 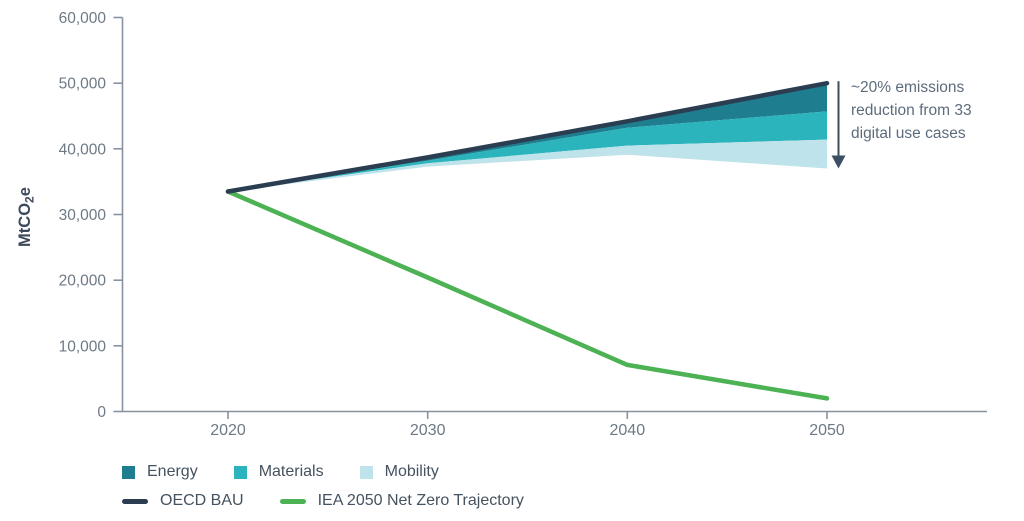 What do you see at coordinates (428, 430) in the screenshot?
I see `x-tick-label: 2030` at bounding box center [428, 430].